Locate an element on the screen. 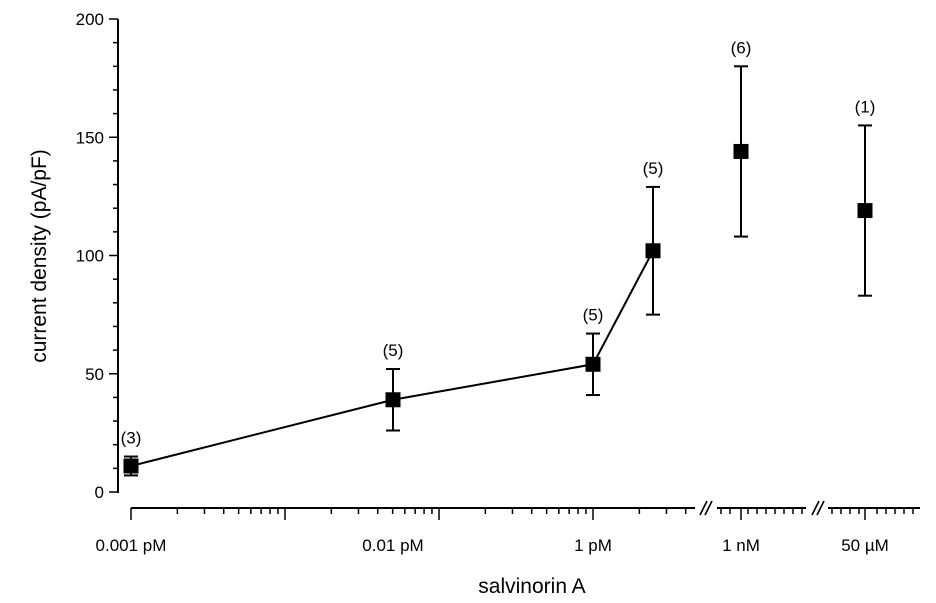  x-tick-label: 0.01 pM is located at coordinates (392, 545).